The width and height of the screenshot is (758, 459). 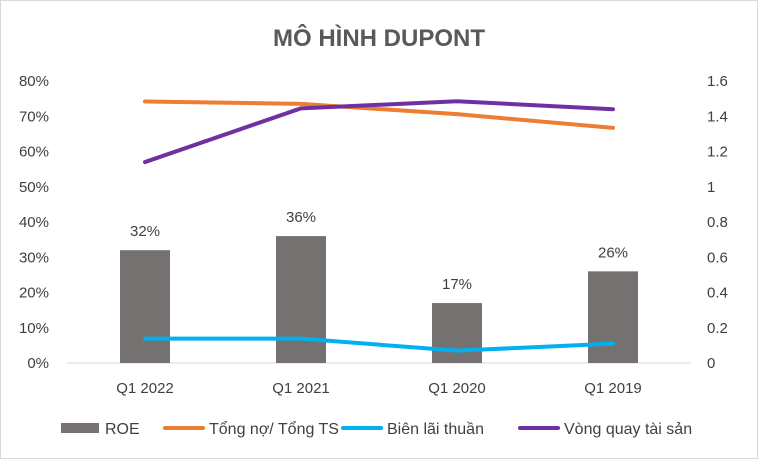 What do you see at coordinates (34, 328) in the screenshot?
I see `left-axis-tick-label: 10%` at bounding box center [34, 328].